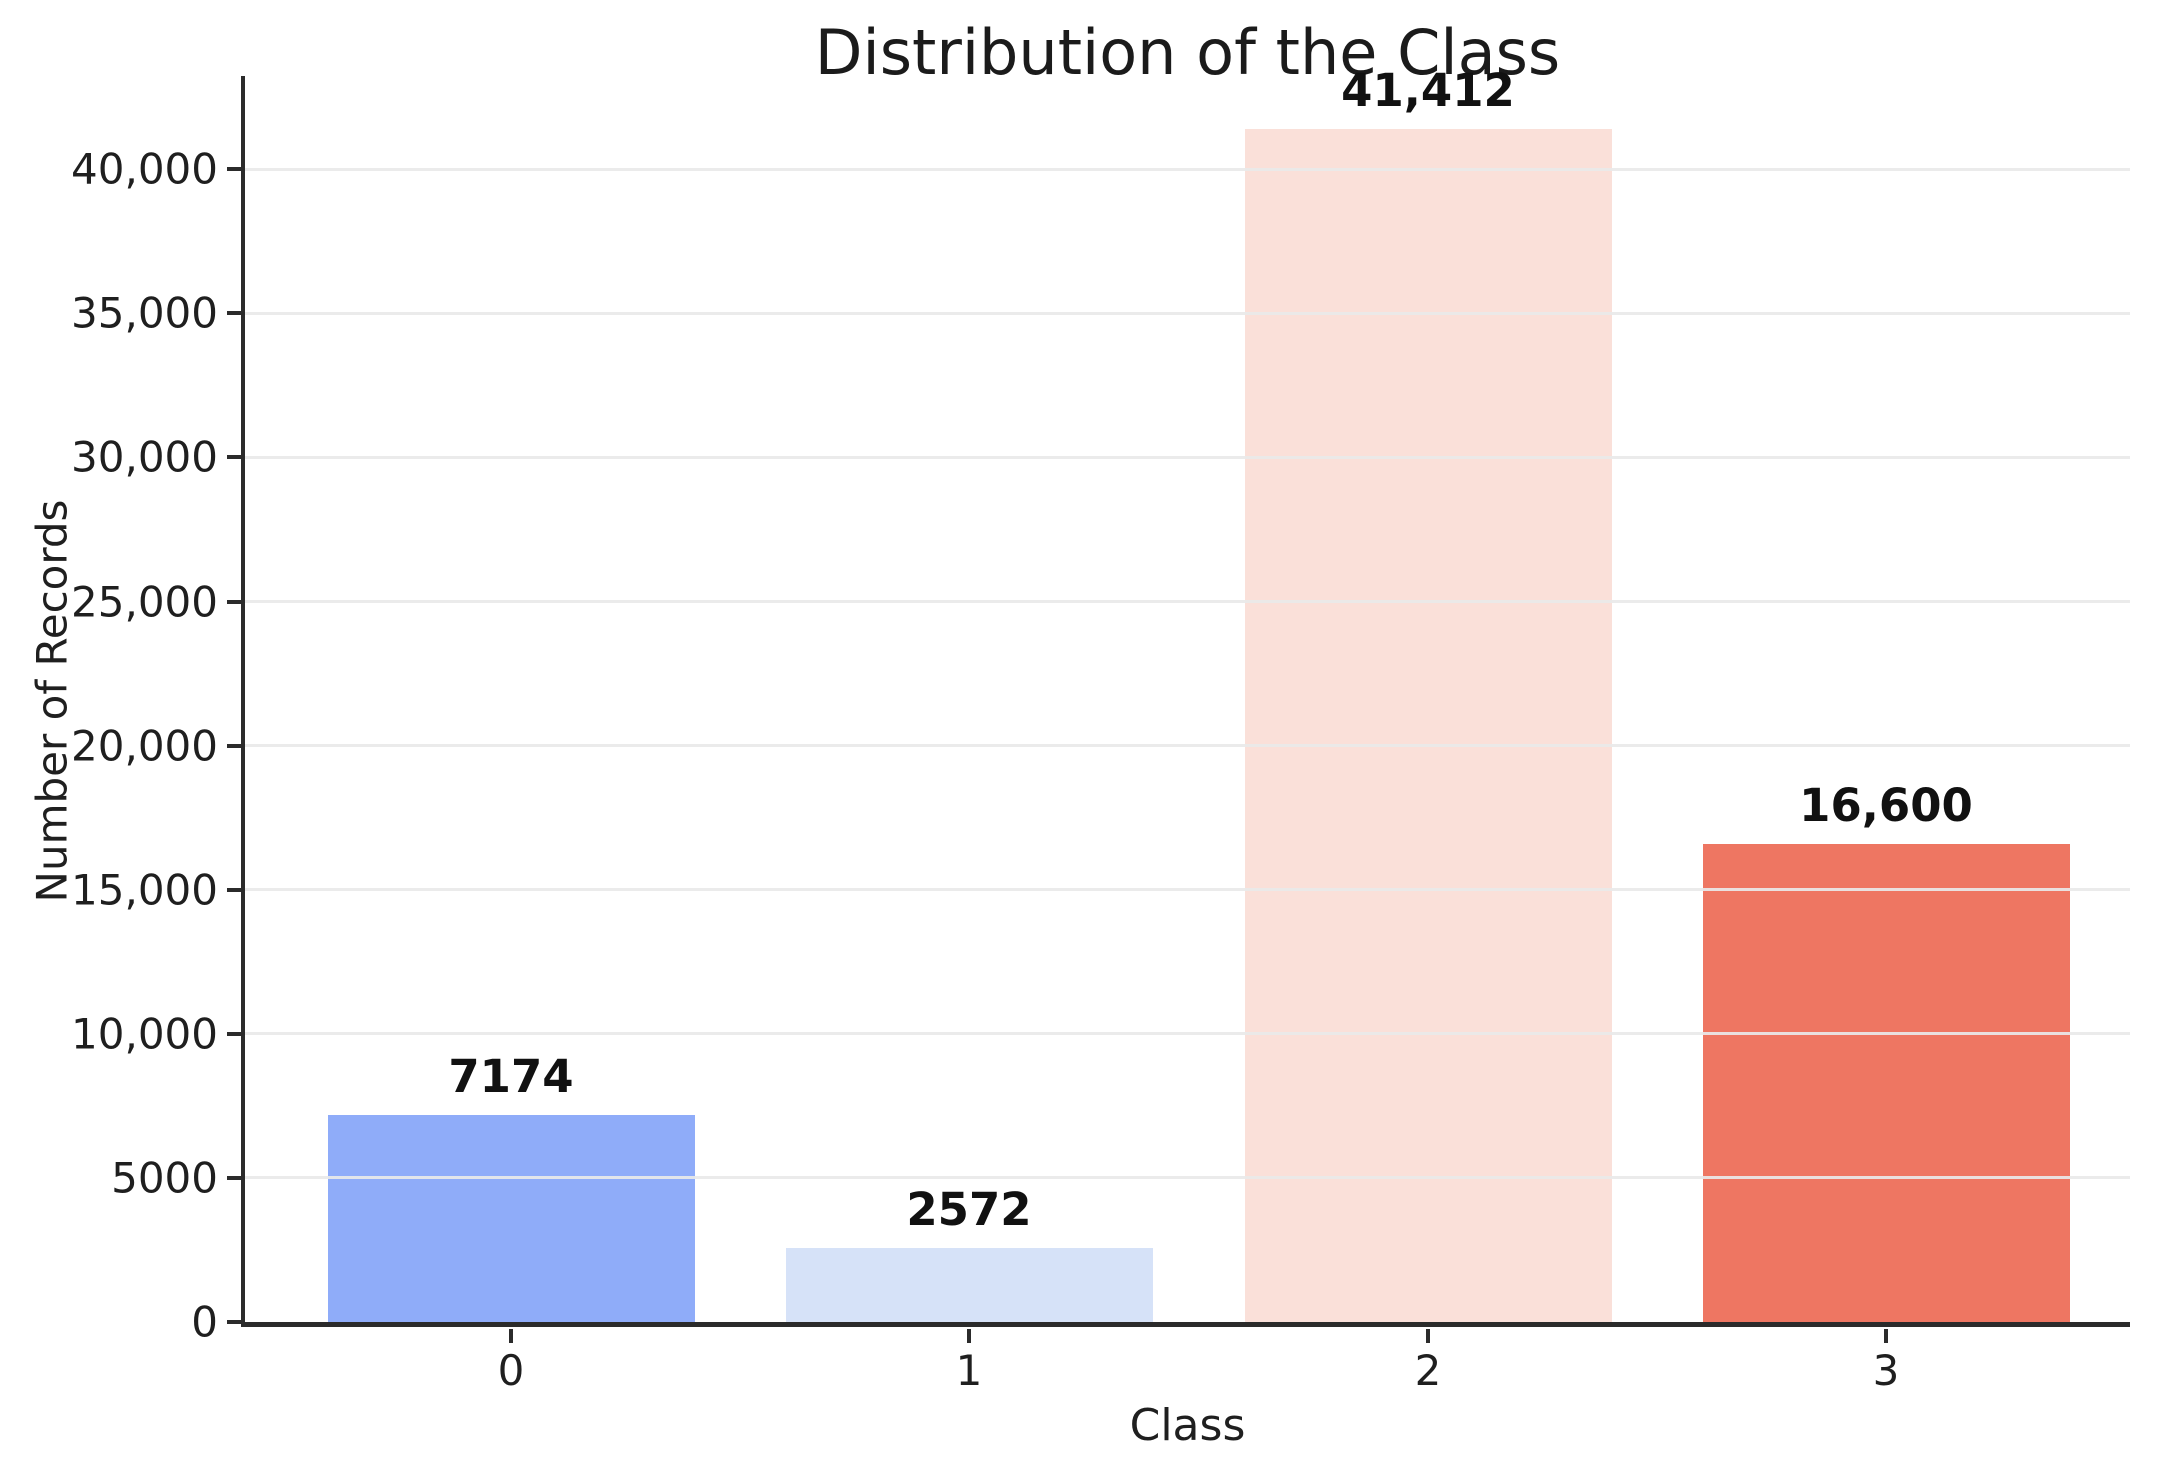  What do you see at coordinates (1185, 1324) in the screenshot?
I see `x-axis-spine` at bounding box center [1185, 1324].